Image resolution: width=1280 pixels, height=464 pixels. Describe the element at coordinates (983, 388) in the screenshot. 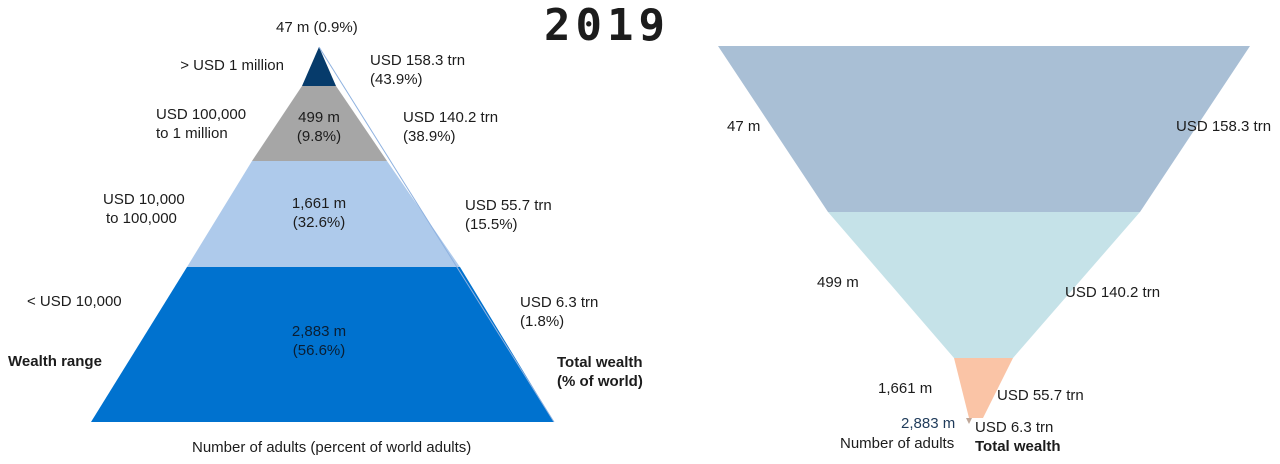

I see `inverted-tier-10k-to-100k` at that location.